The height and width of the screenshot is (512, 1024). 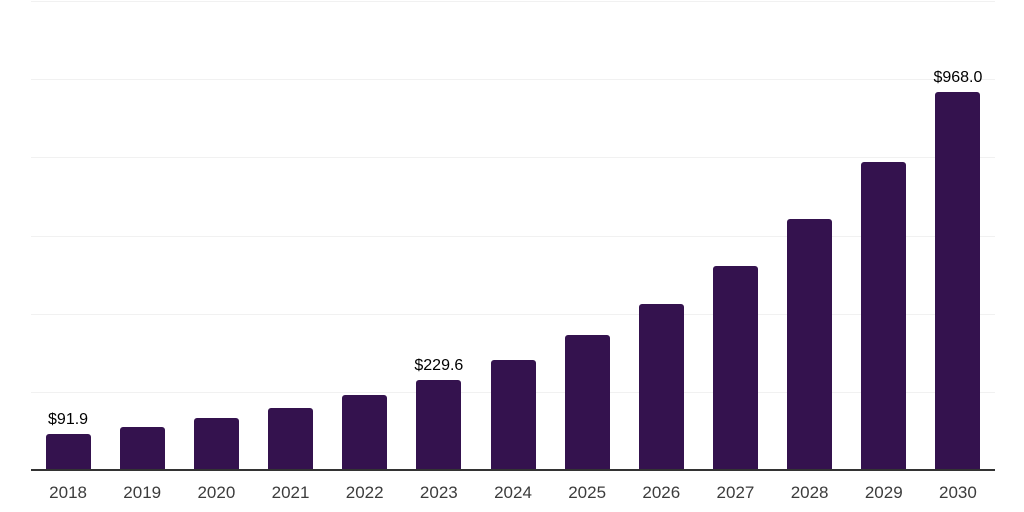 I want to click on x-tick-2026: 2026, so click(x=661, y=492).